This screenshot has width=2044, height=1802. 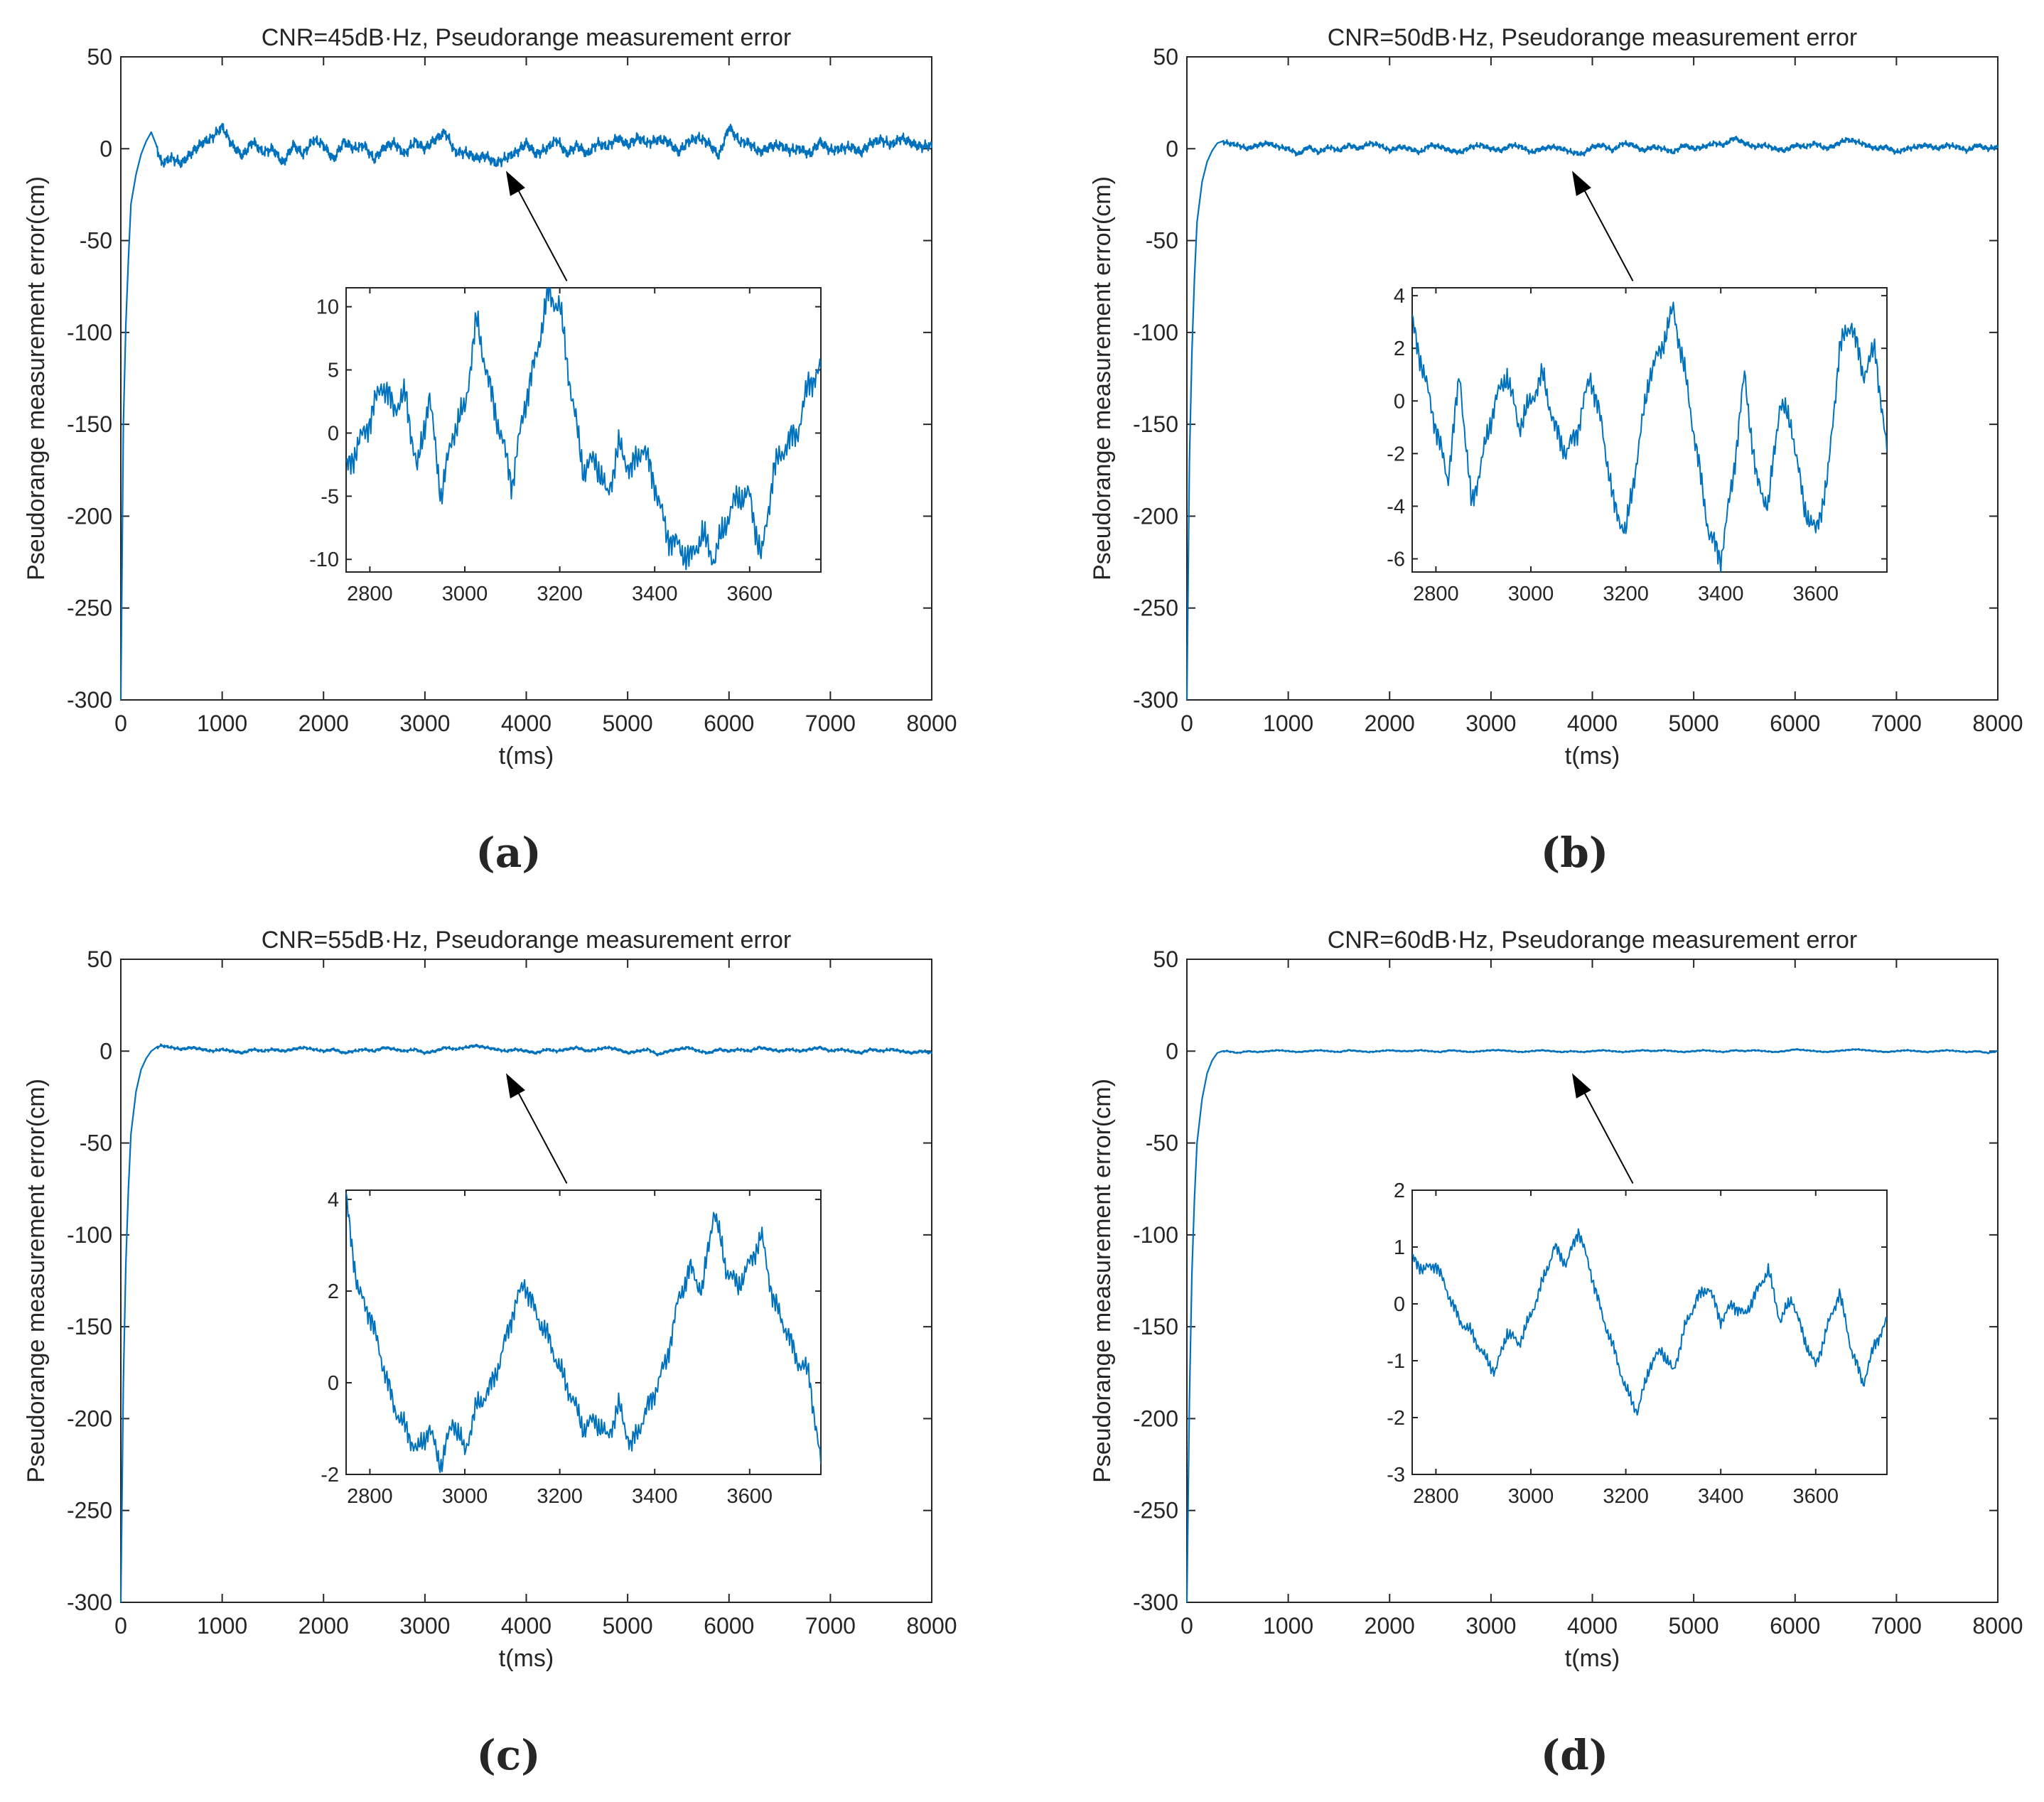 I want to click on inset-y-tick-label: -1, so click(x=1396, y=1361).